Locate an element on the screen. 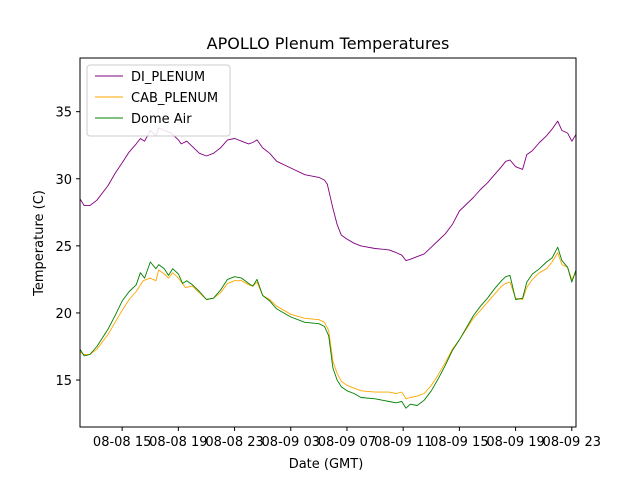  x-tick-label: 08-09 07 is located at coordinates (347, 442).